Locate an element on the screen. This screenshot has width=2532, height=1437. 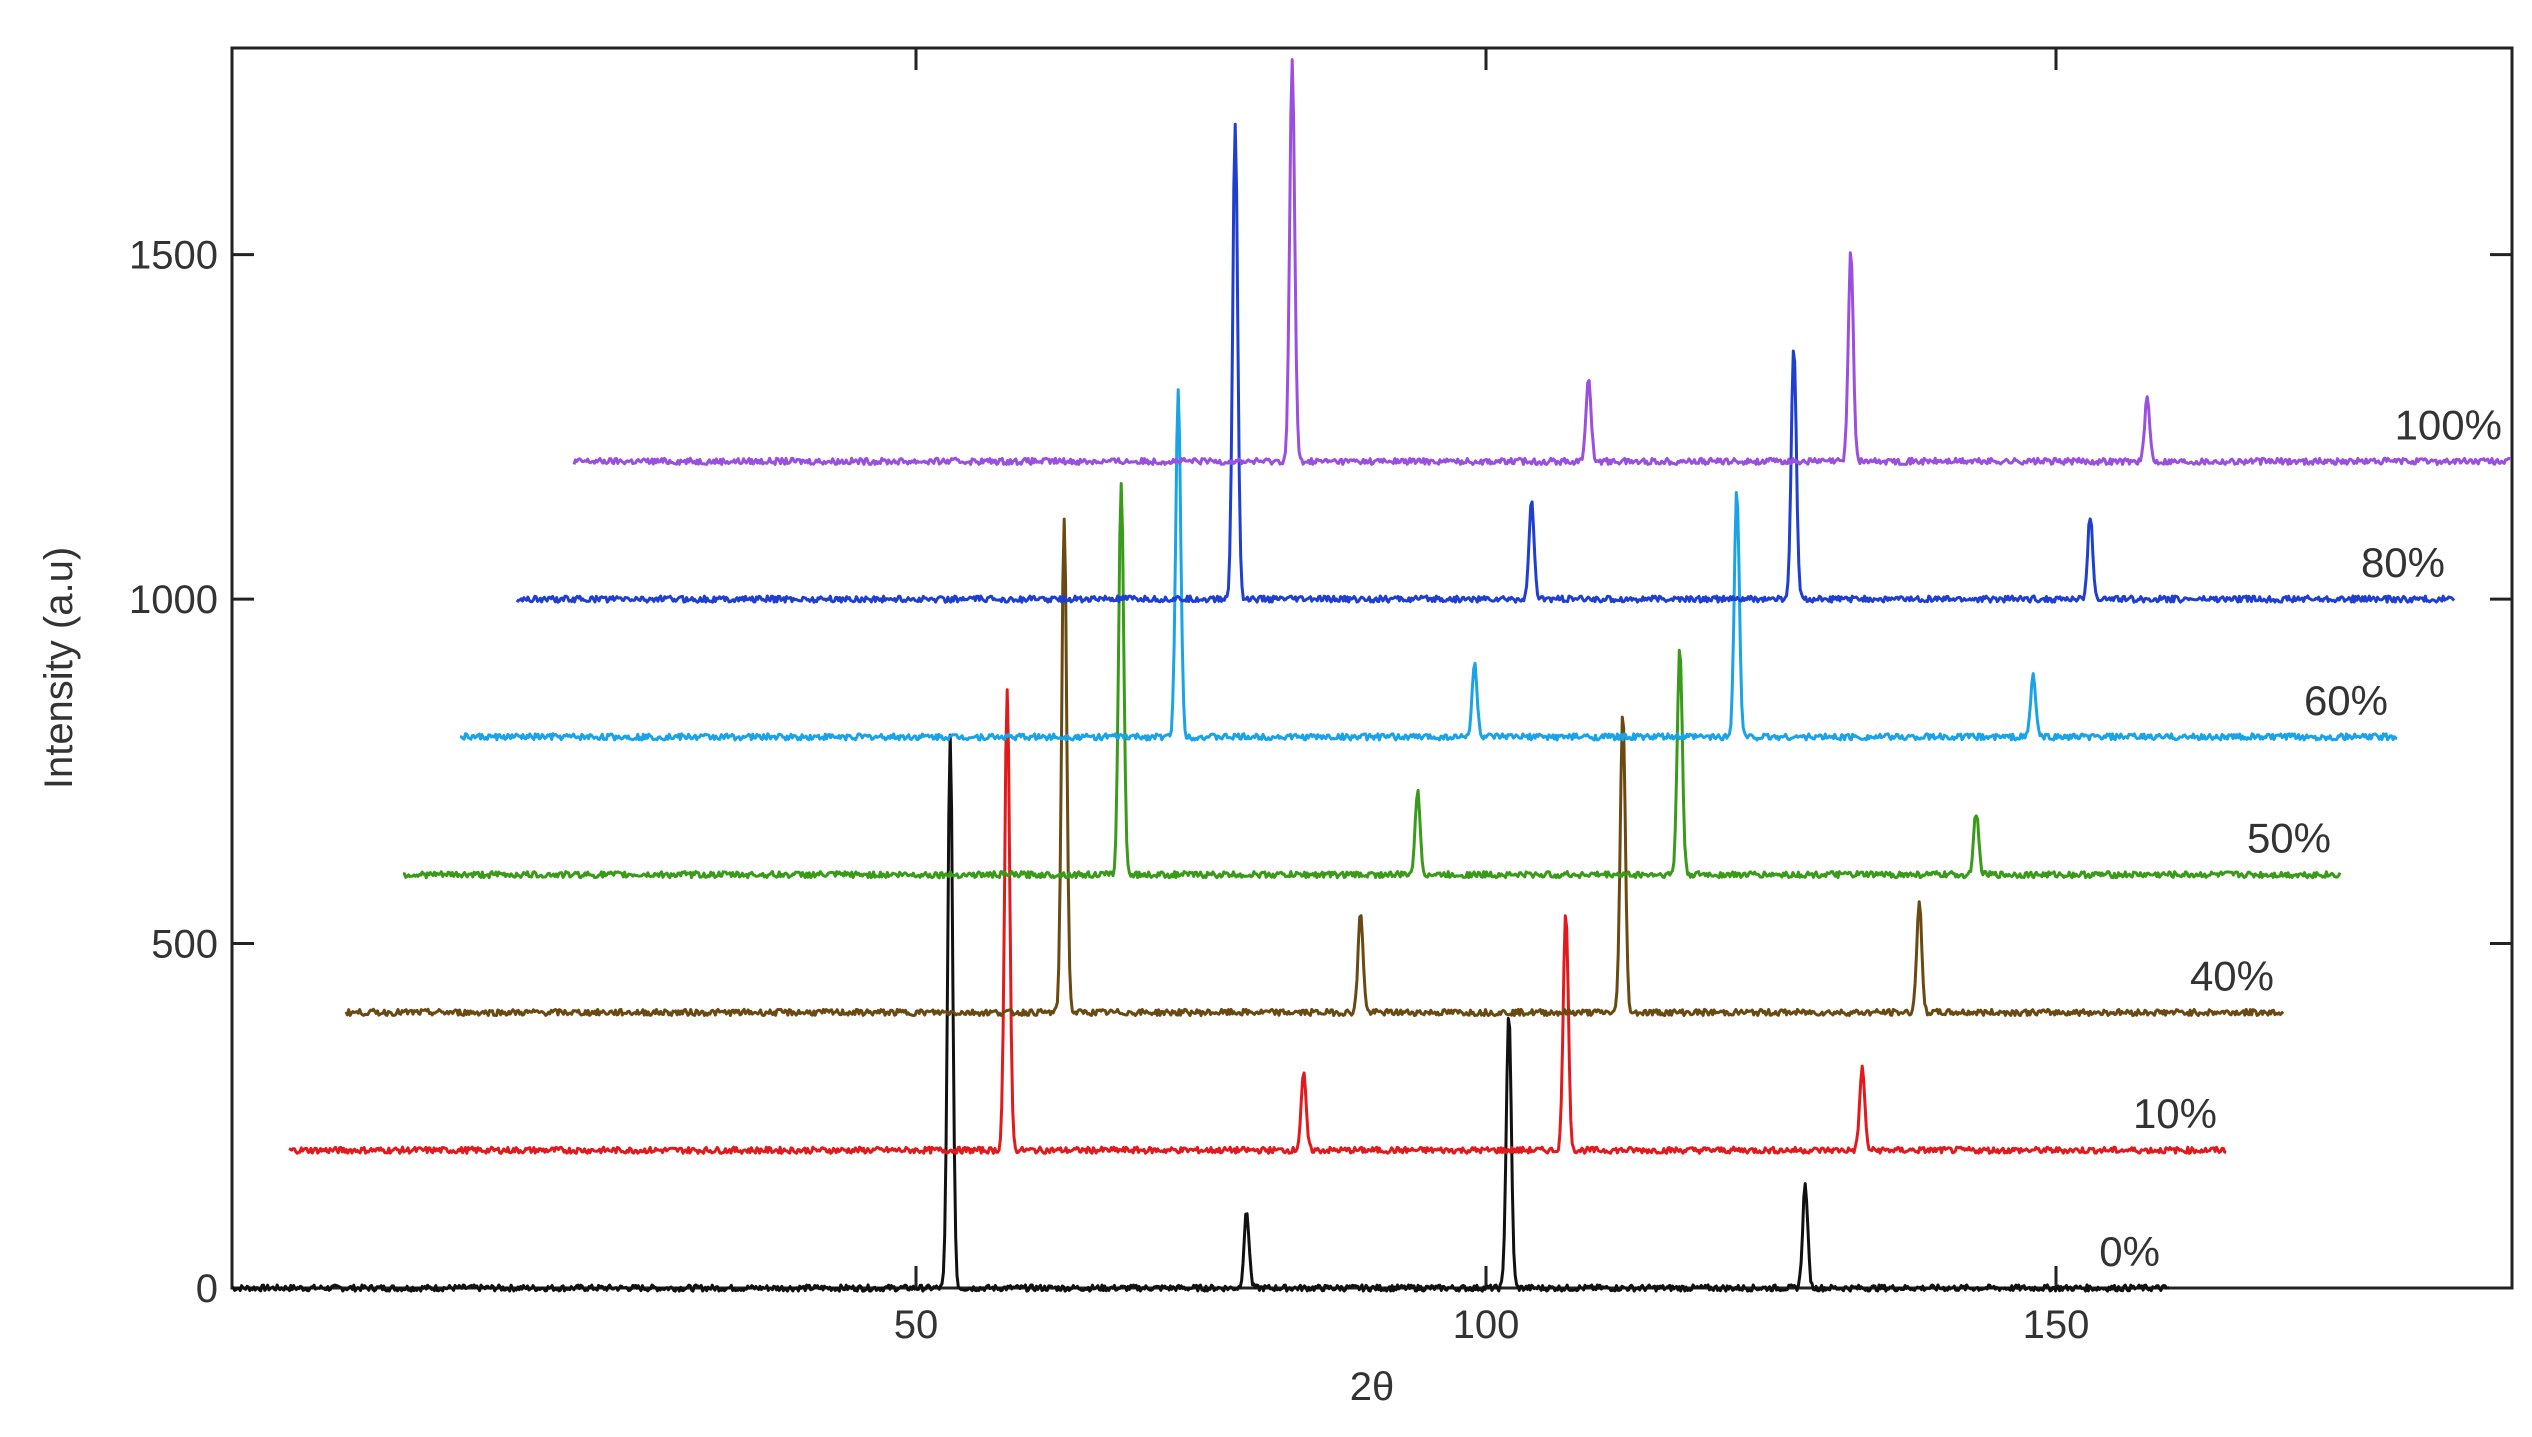
x-axis-title: 2θ is located at coordinates (1372, 1387).